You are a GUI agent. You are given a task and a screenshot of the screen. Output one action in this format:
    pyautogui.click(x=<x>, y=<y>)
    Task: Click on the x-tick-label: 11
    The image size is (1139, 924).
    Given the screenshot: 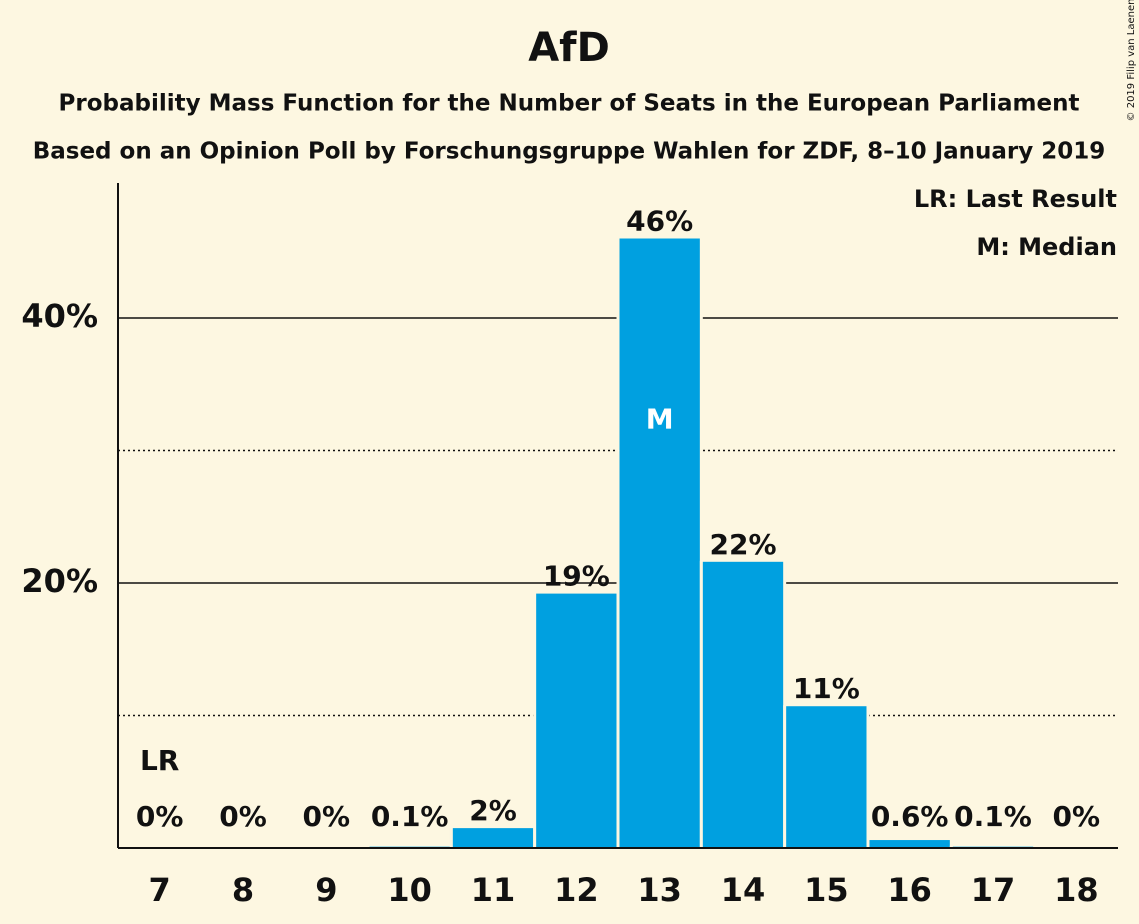 What is the action you would take?
    pyautogui.click(x=493, y=890)
    